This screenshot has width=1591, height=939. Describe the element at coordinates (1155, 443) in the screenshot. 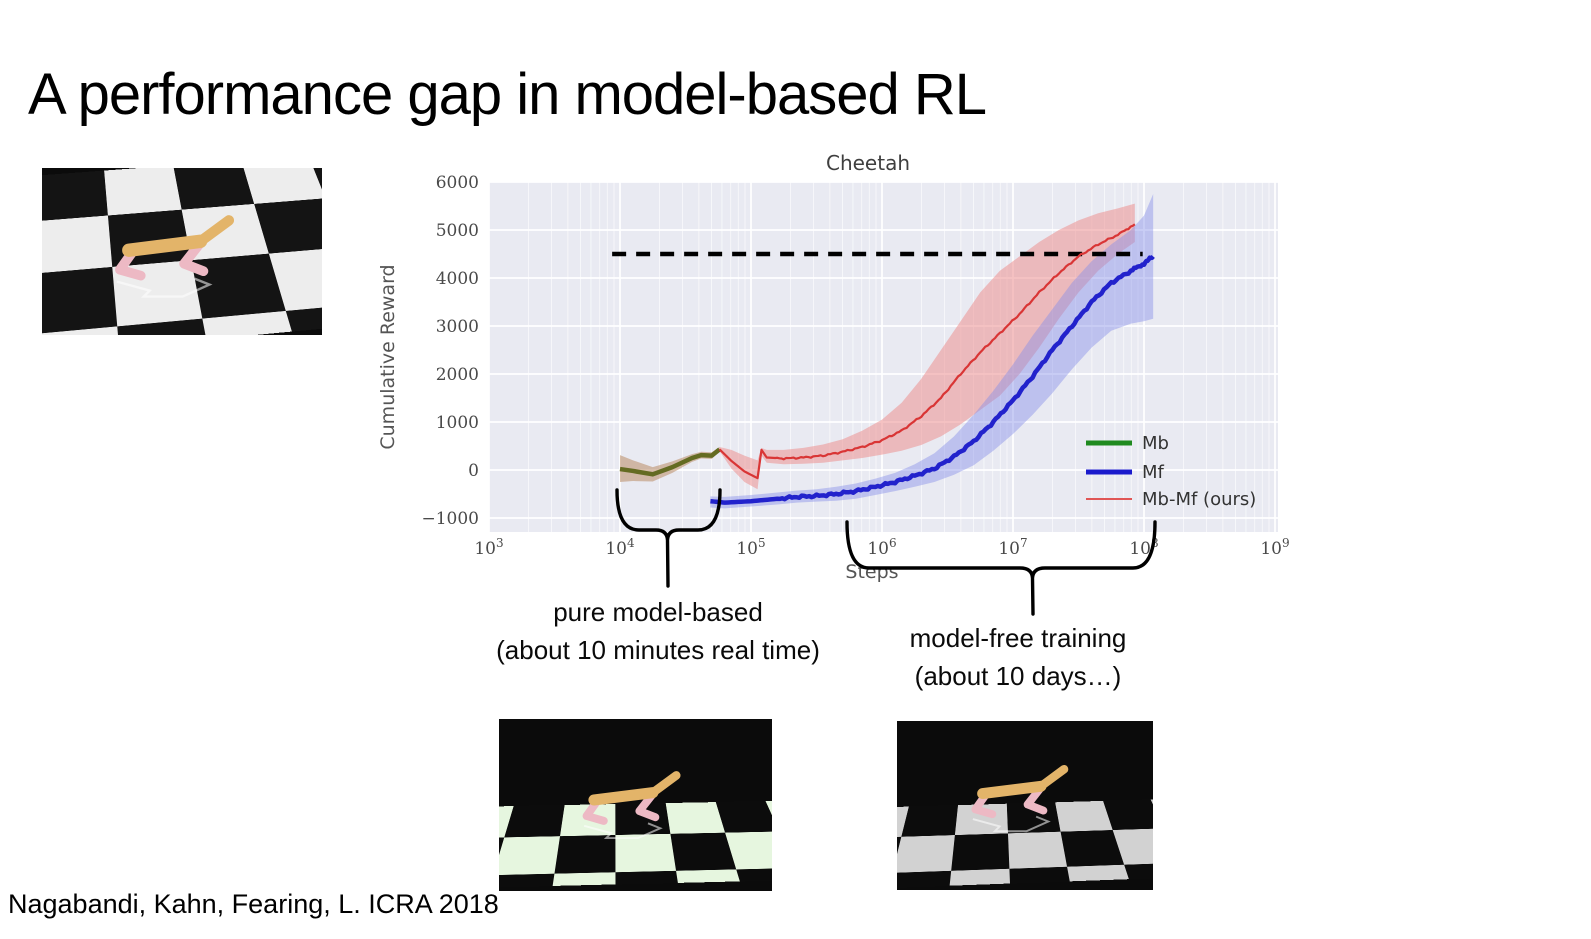

I see `legend-label-Mb: Mb` at that location.